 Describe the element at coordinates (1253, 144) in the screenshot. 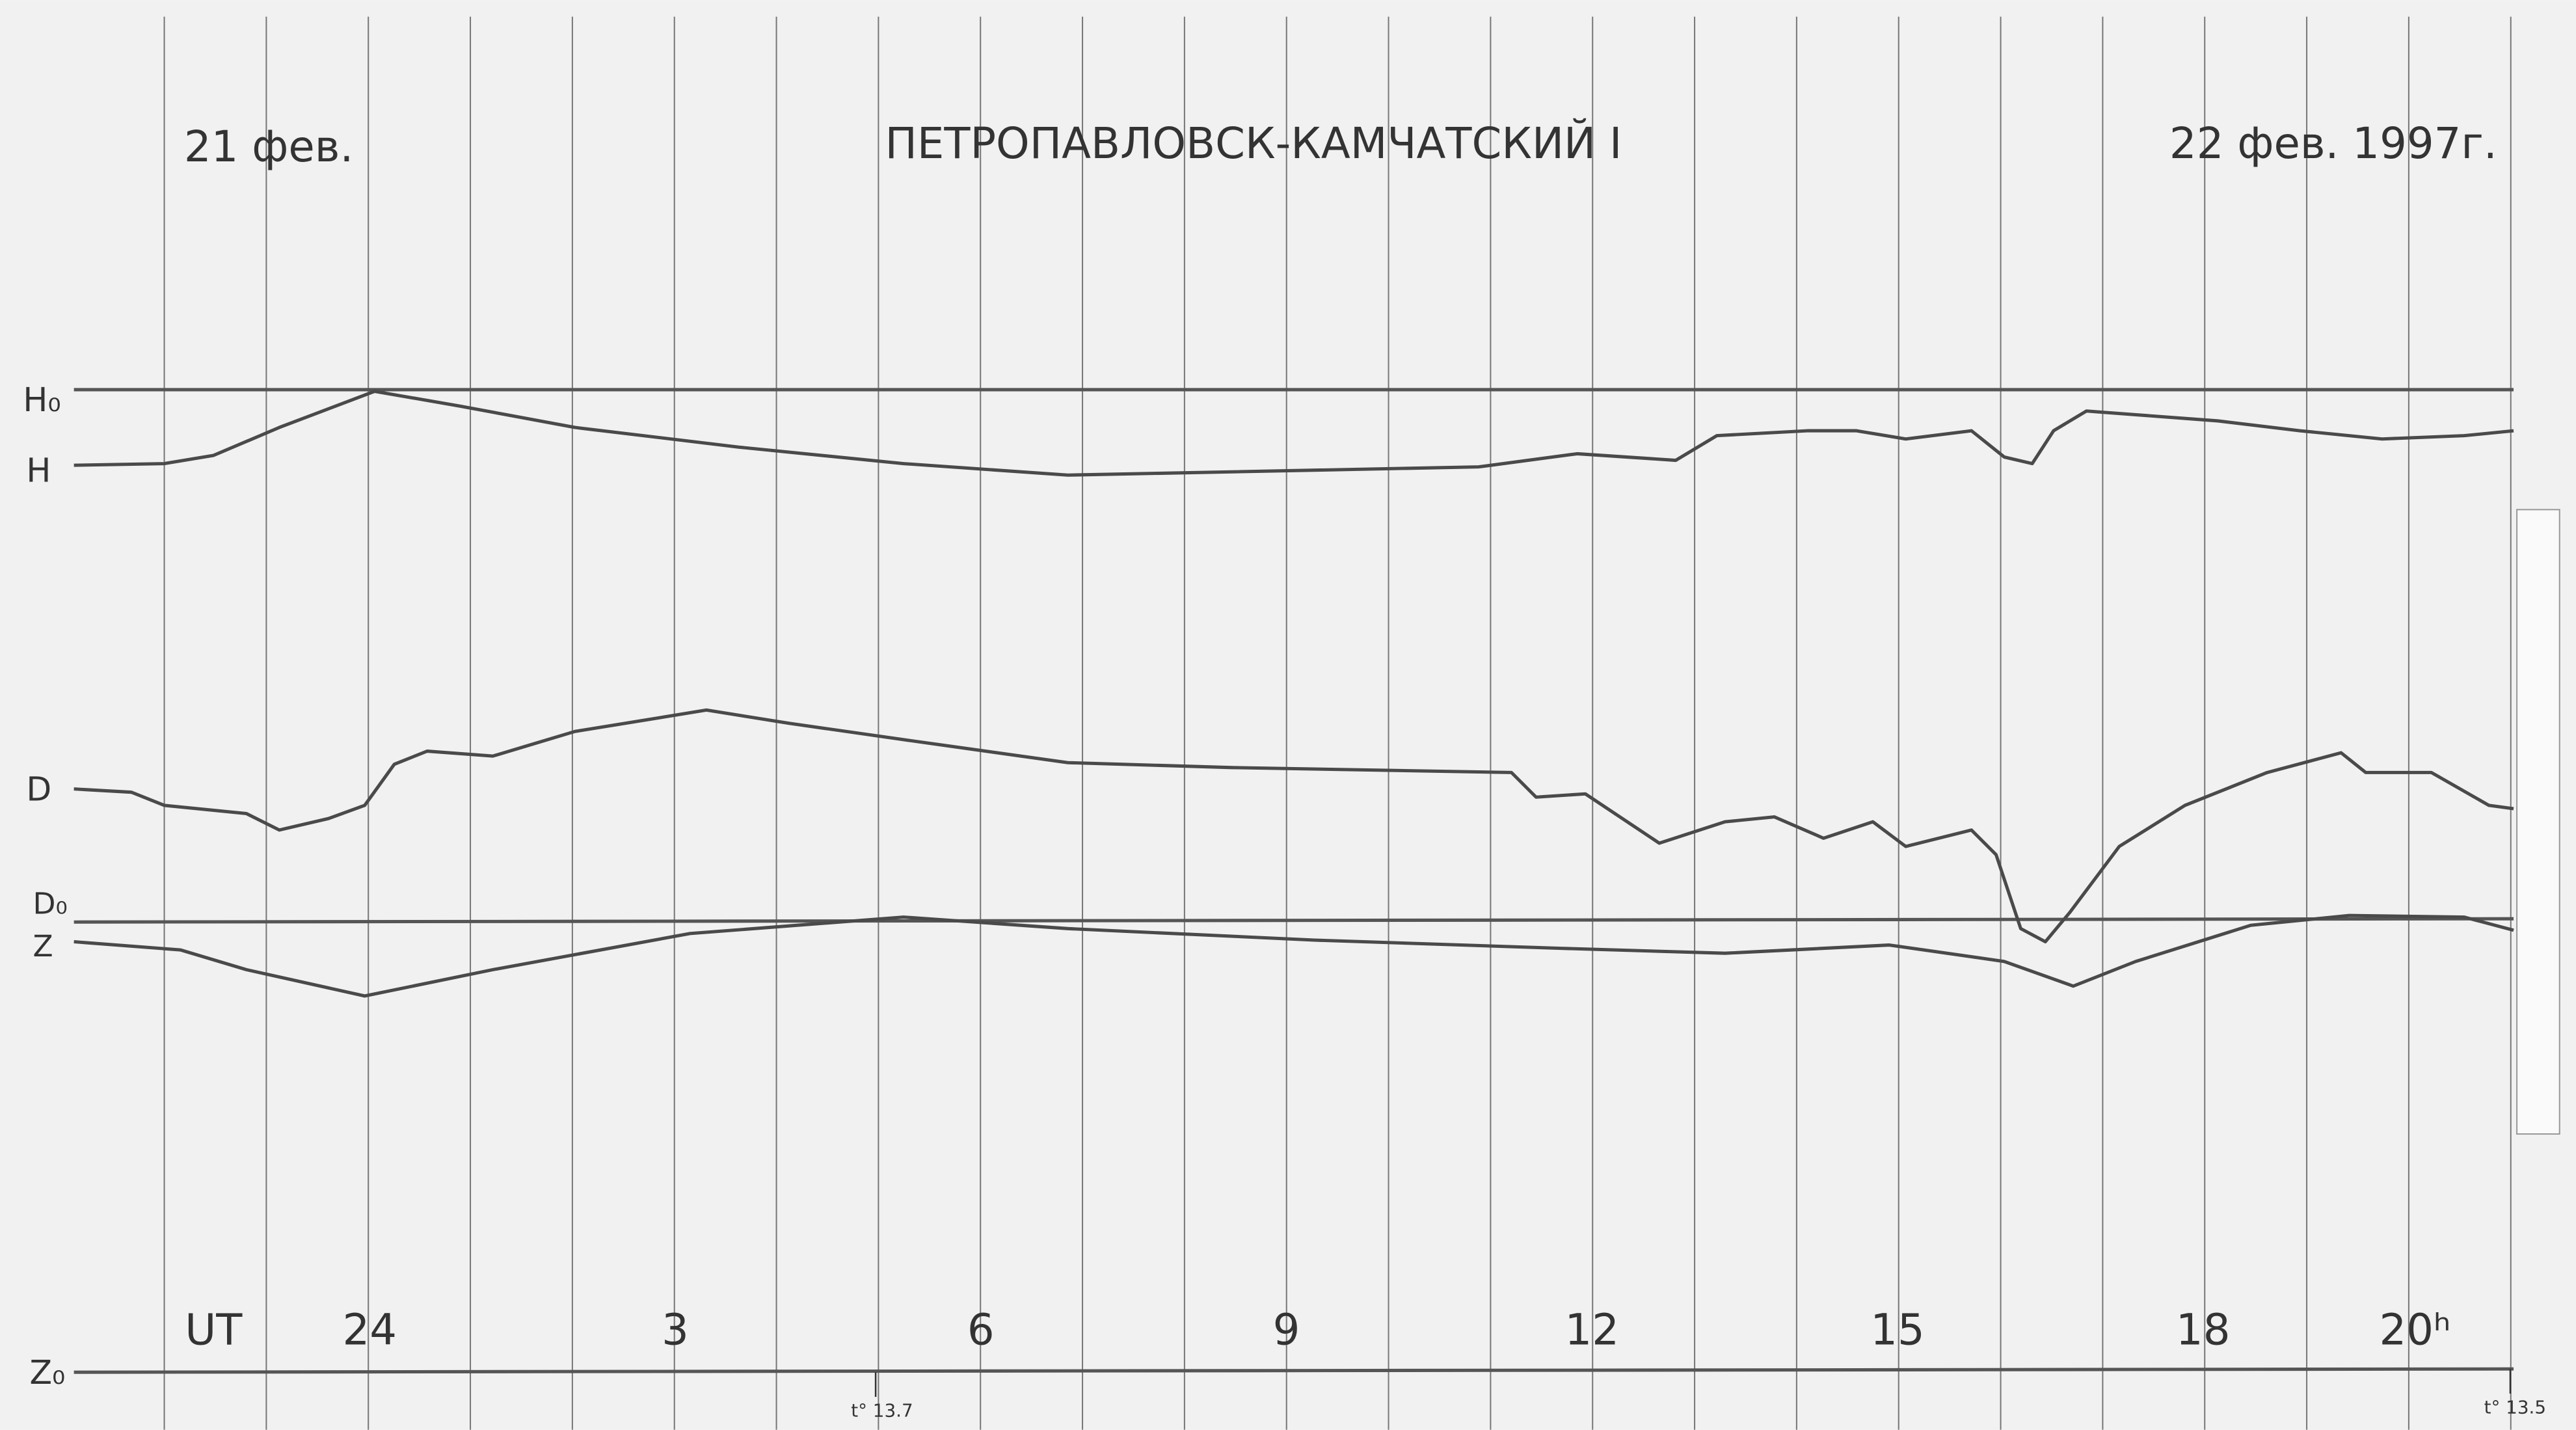

I see `title: ПЕТРОПАВЛОВСК-КАМЧАТСКИЙ I` at that location.